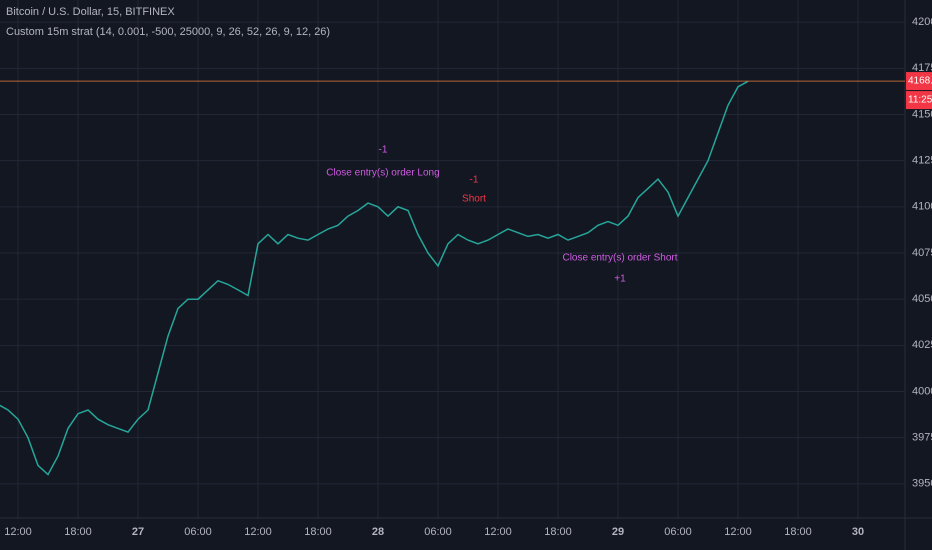 This screenshot has height=550, width=932. I want to click on y-tick-label: 4150.0, so click(922, 114).